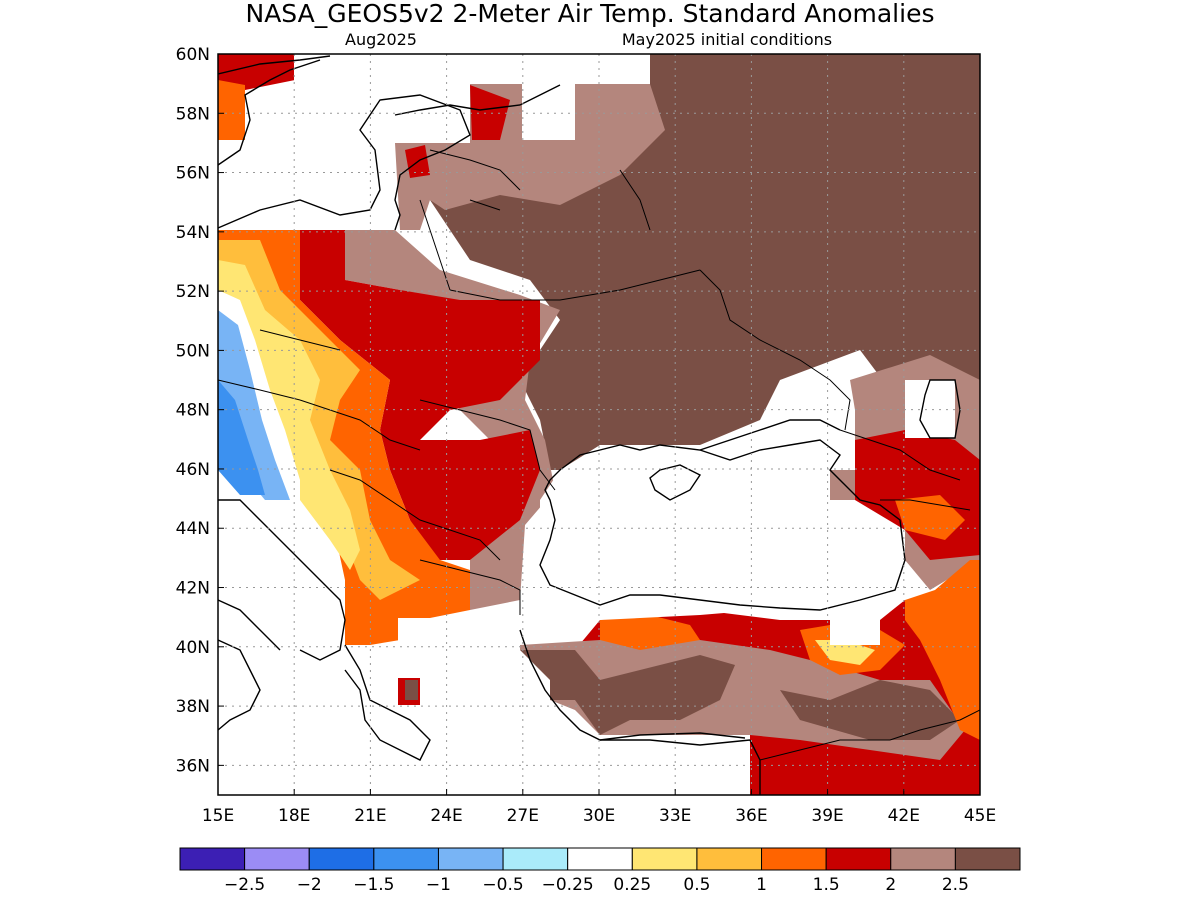 This screenshot has width=1200, height=900. Describe the element at coordinates (193, 707) in the screenshot. I see `lat-tick-label: 38N` at that location.